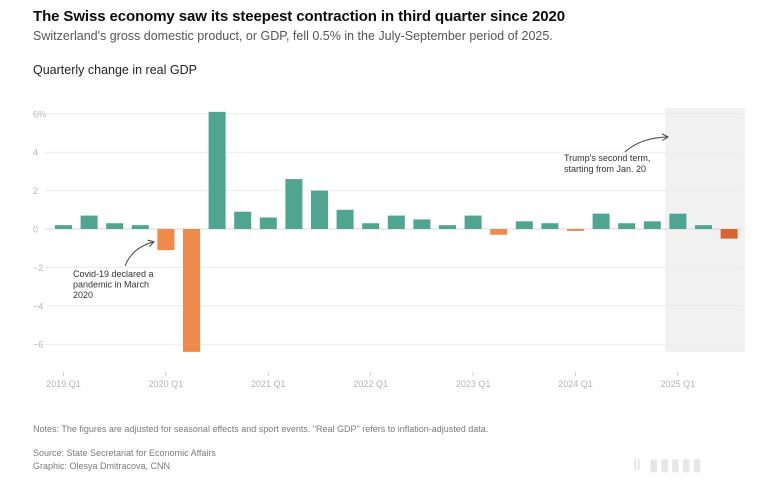  What do you see at coordinates (63, 227) in the screenshot?
I see `bar-2019-q1` at bounding box center [63, 227].